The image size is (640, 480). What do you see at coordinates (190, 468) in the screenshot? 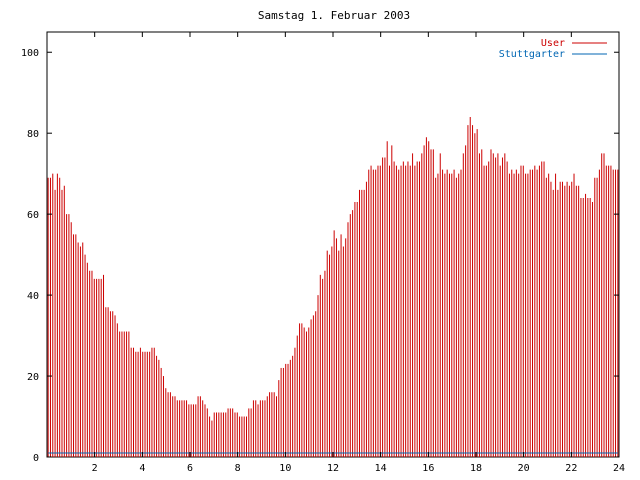
I see `x-tick-label: 6` at bounding box center [190, 468].